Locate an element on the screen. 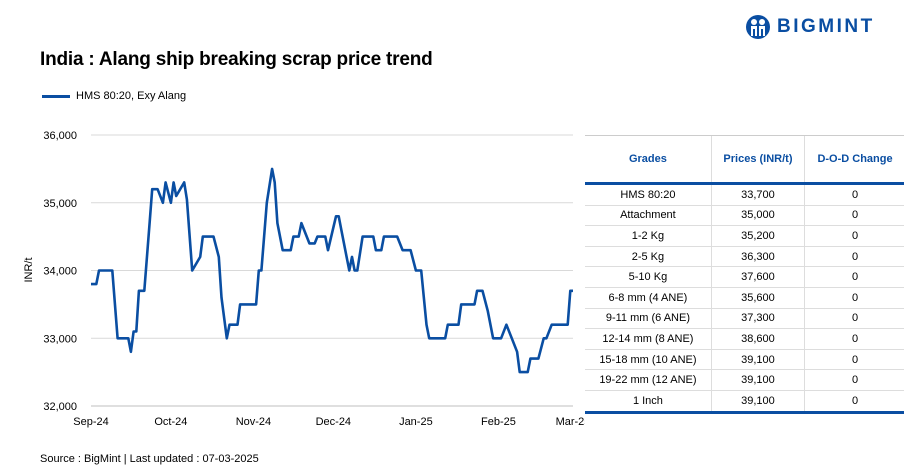 The width and height of the screenshot is (904, 471). grade-cell: 1-2 Kg is located at coordinates (648, 236).